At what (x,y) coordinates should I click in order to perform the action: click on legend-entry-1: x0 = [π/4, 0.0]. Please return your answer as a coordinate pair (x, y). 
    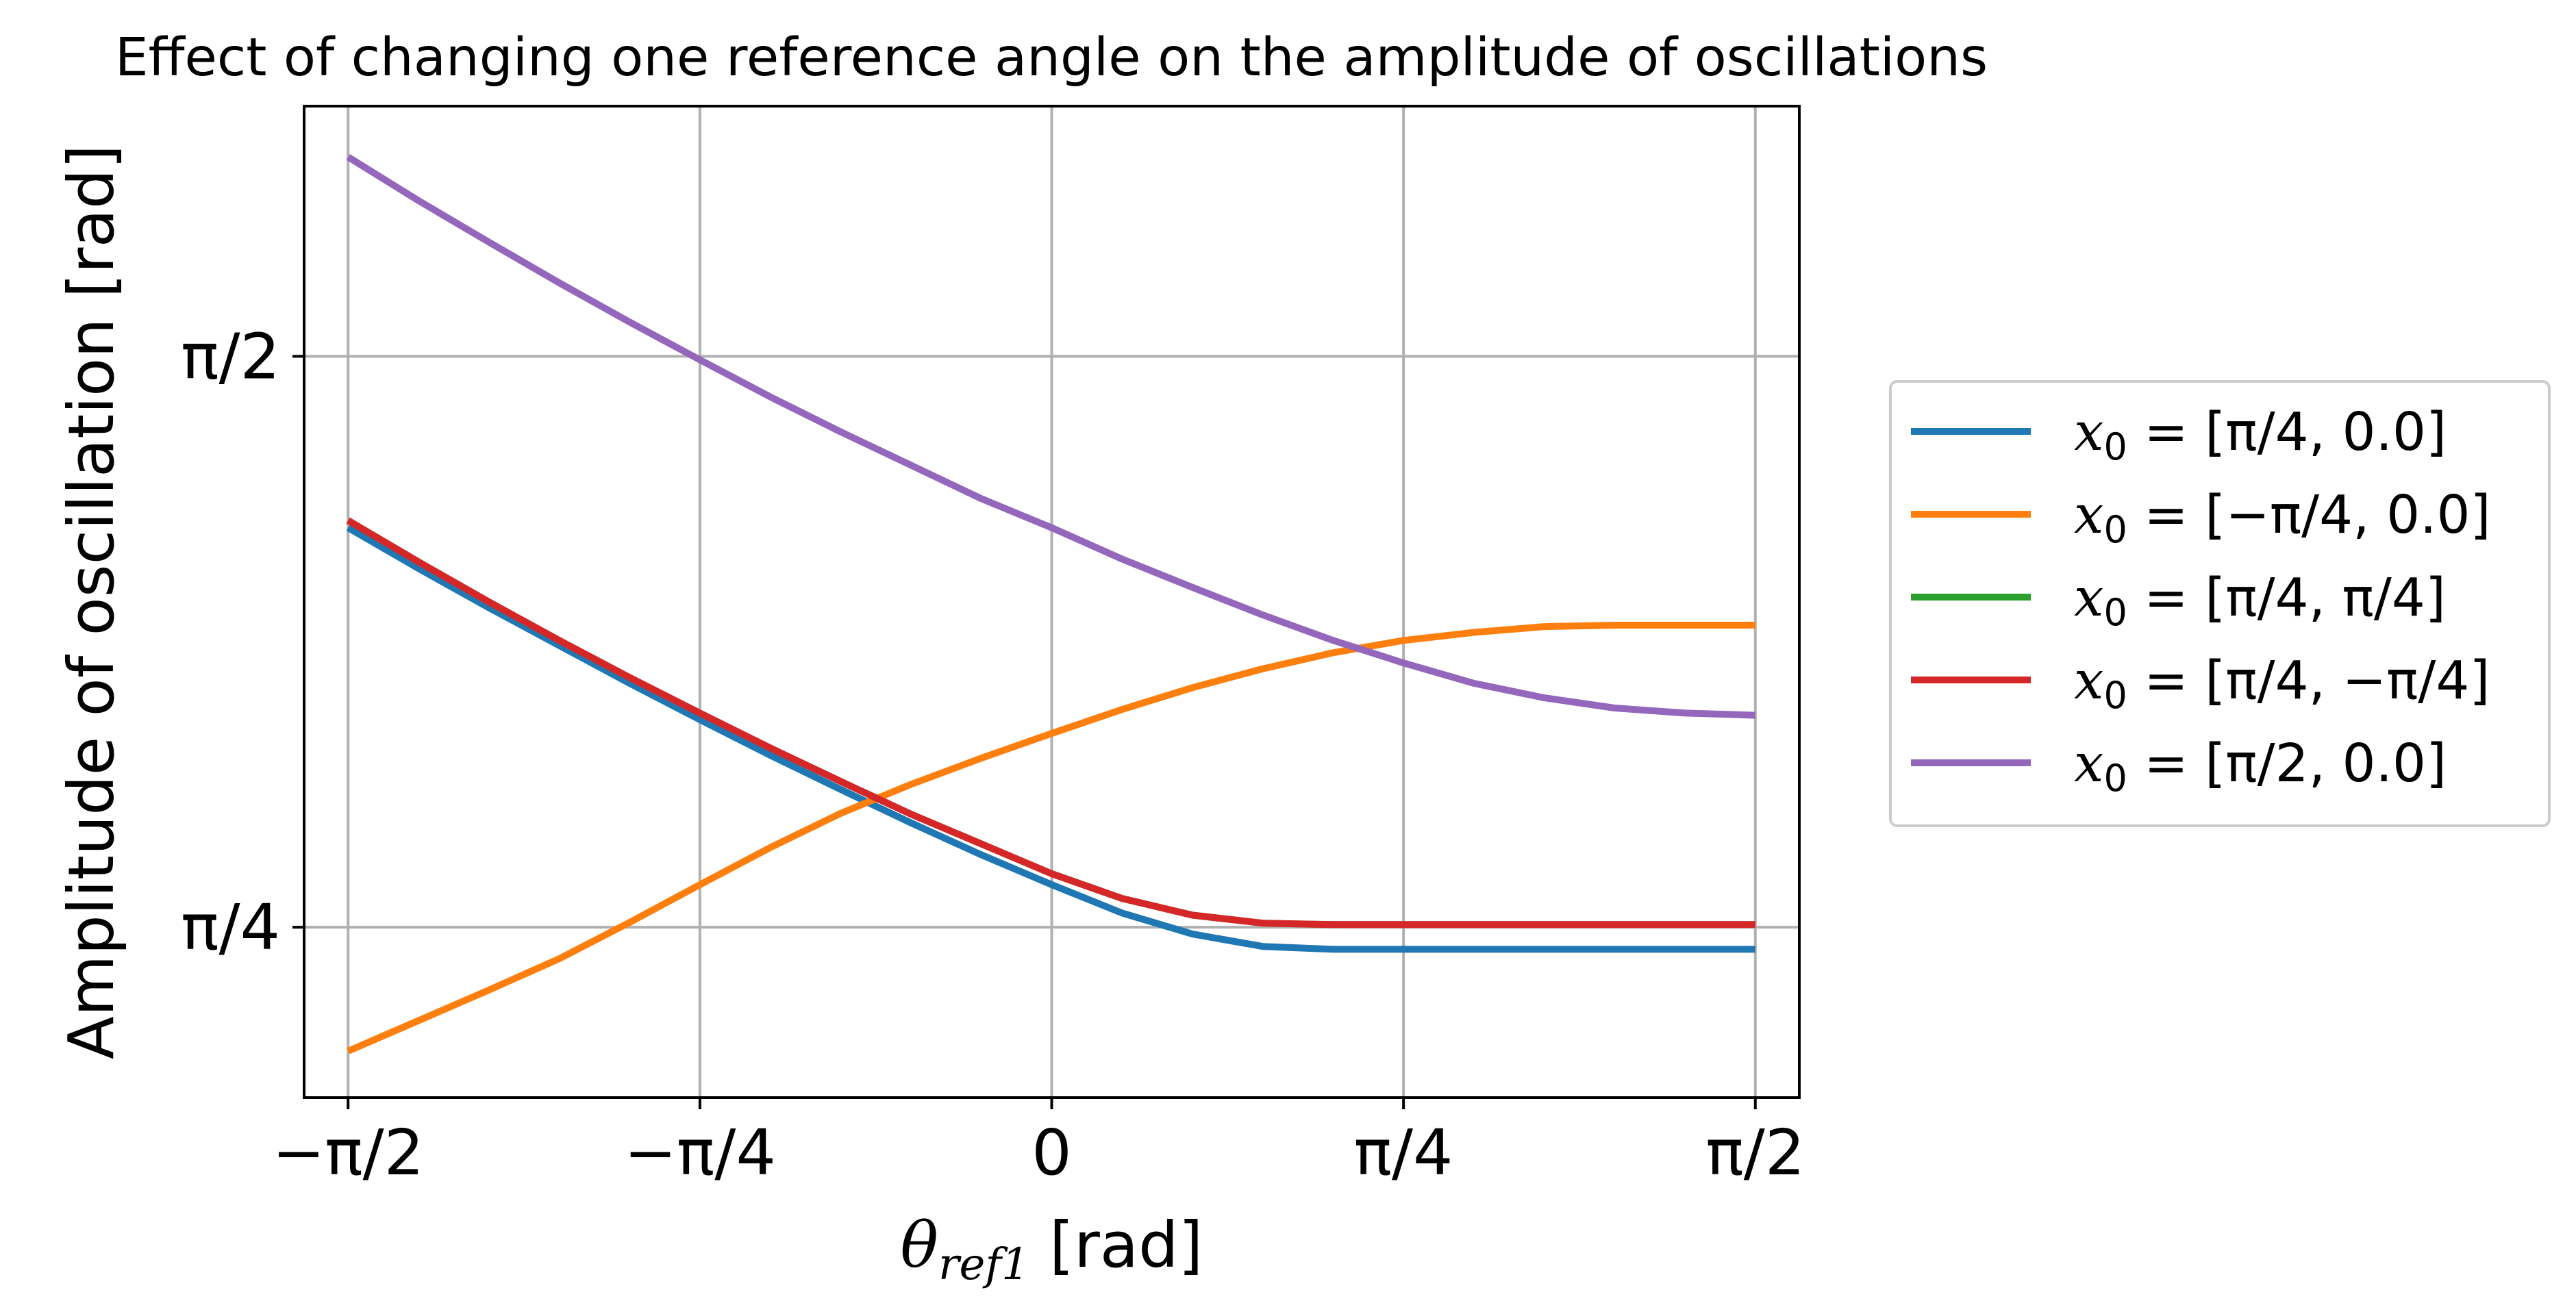
    Looking at the image, I should click on (2260, 435).